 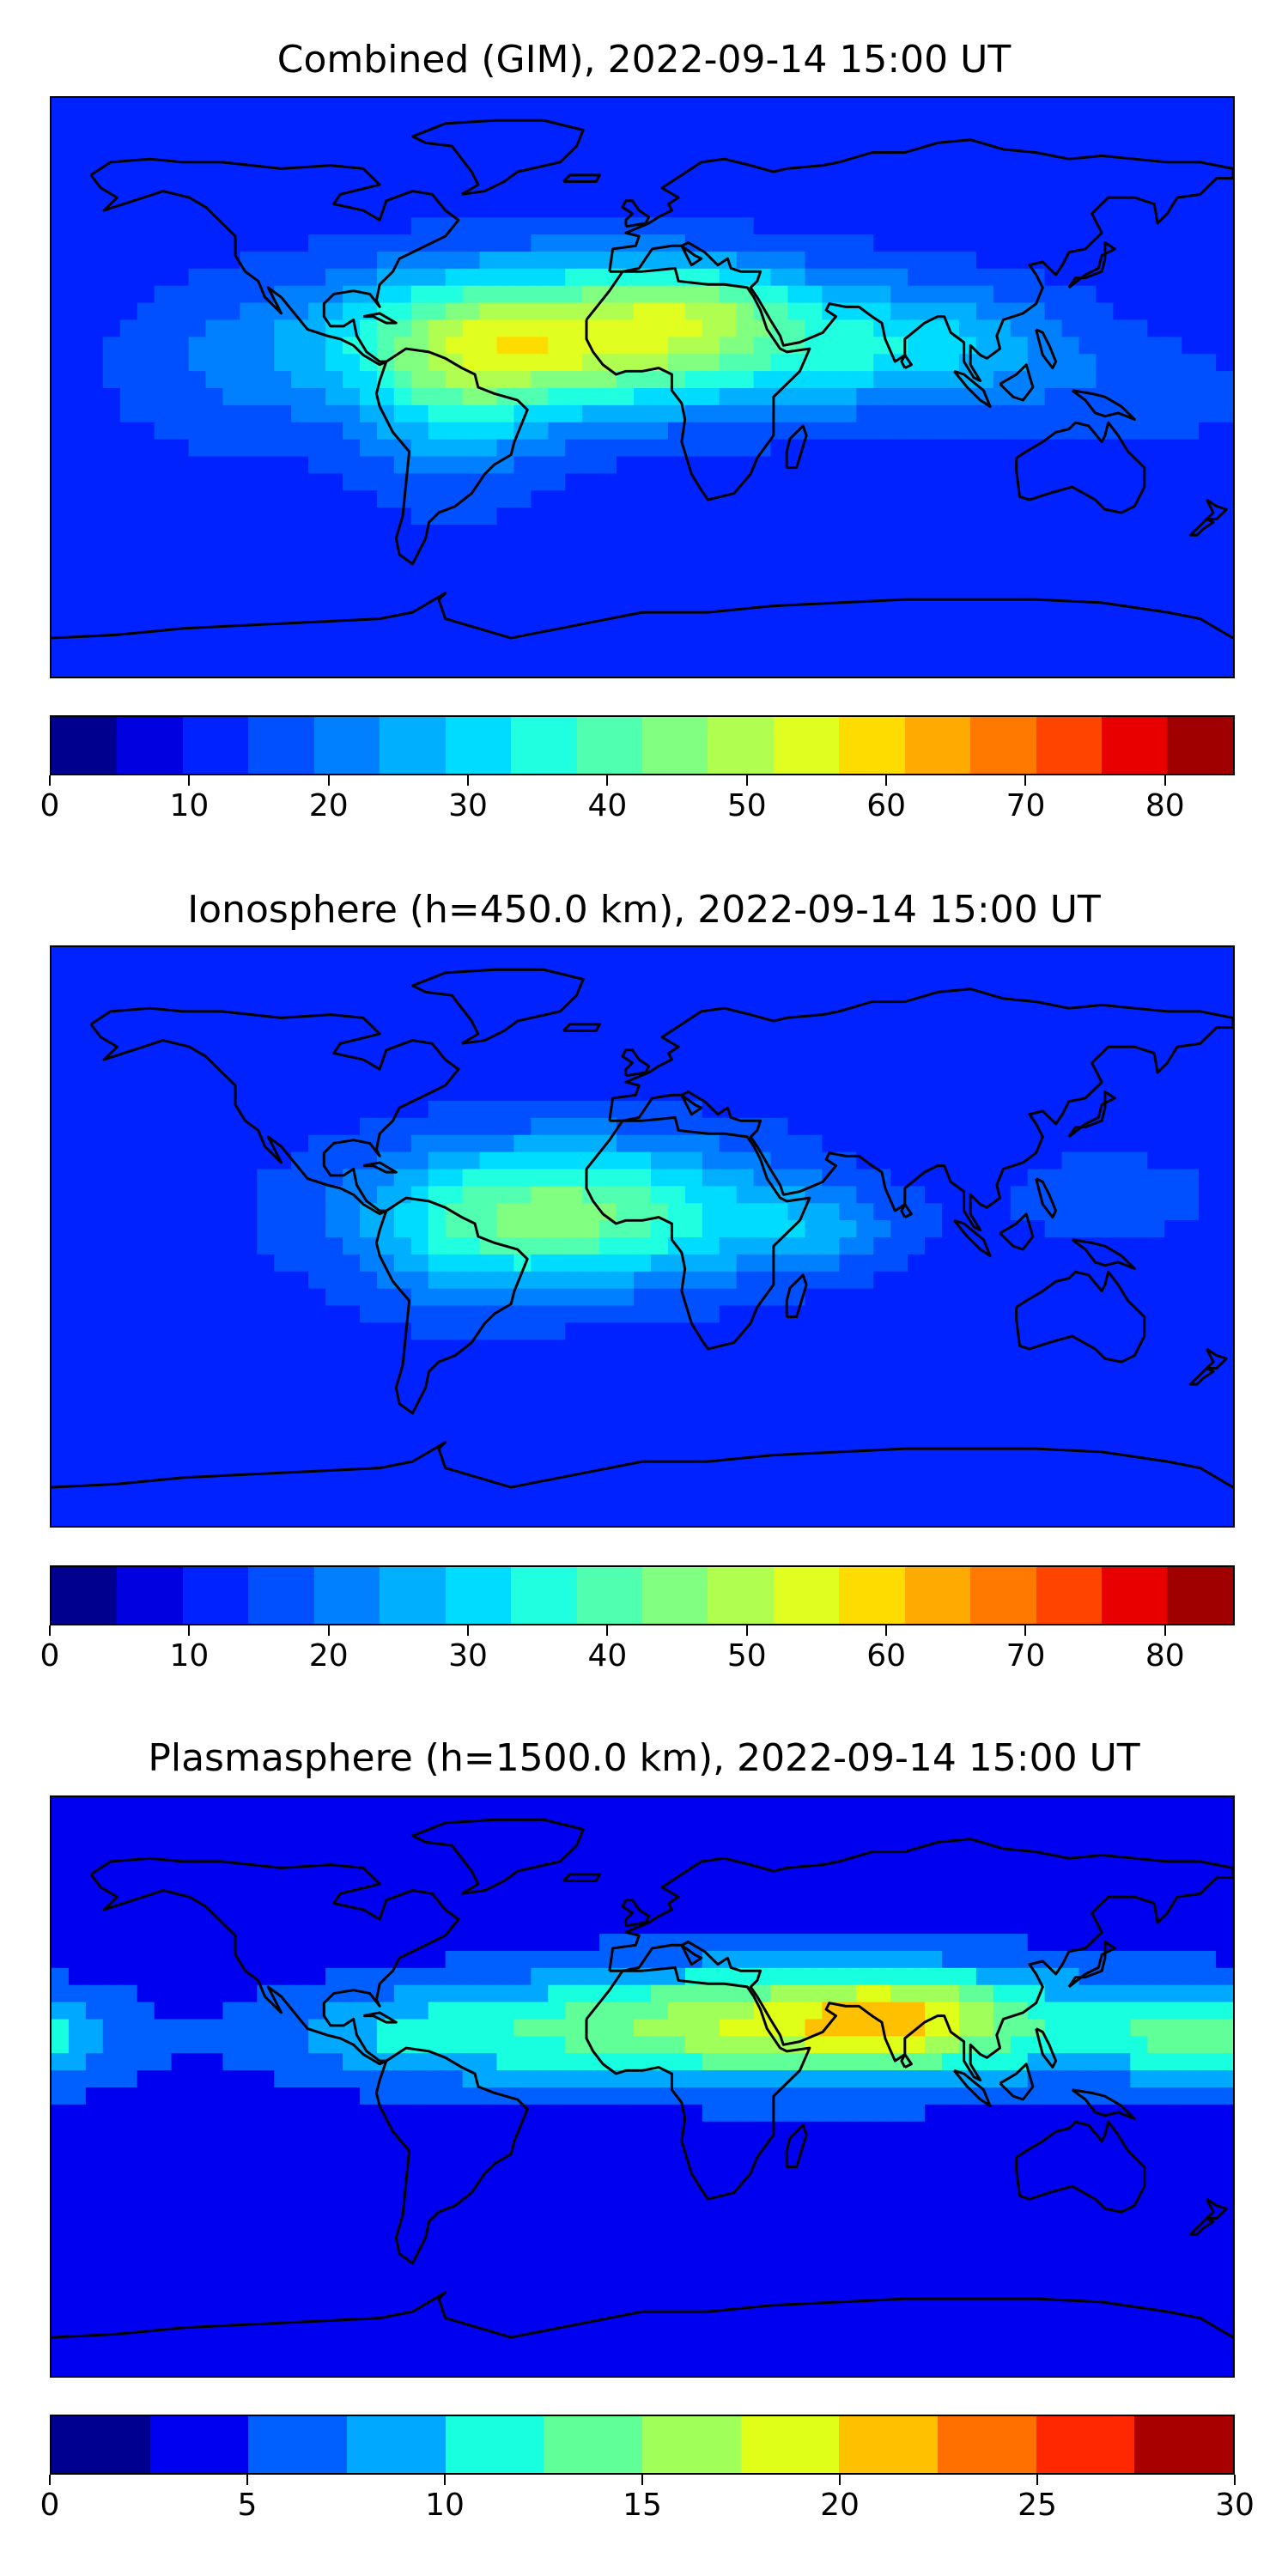 What do you see at coordinates (886, 1631) in the screenshot?
I see `colorbar-tick-mark` at bounding box center [886, 1631].